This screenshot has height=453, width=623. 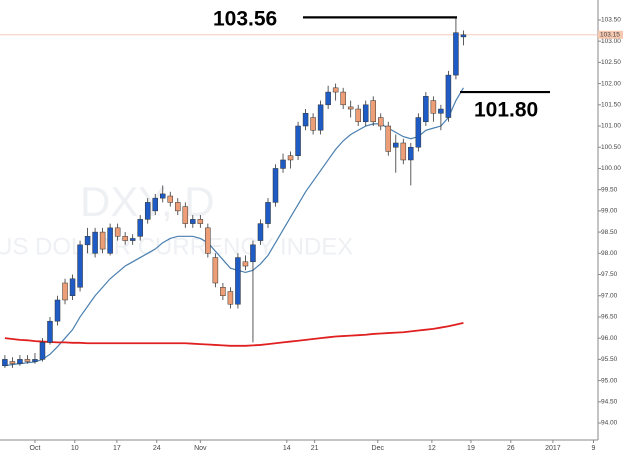 What do you see at coordinates (378, 448) in the screenshot?
I see `x-tick-label: Dec` at bounding box center [378, 448].